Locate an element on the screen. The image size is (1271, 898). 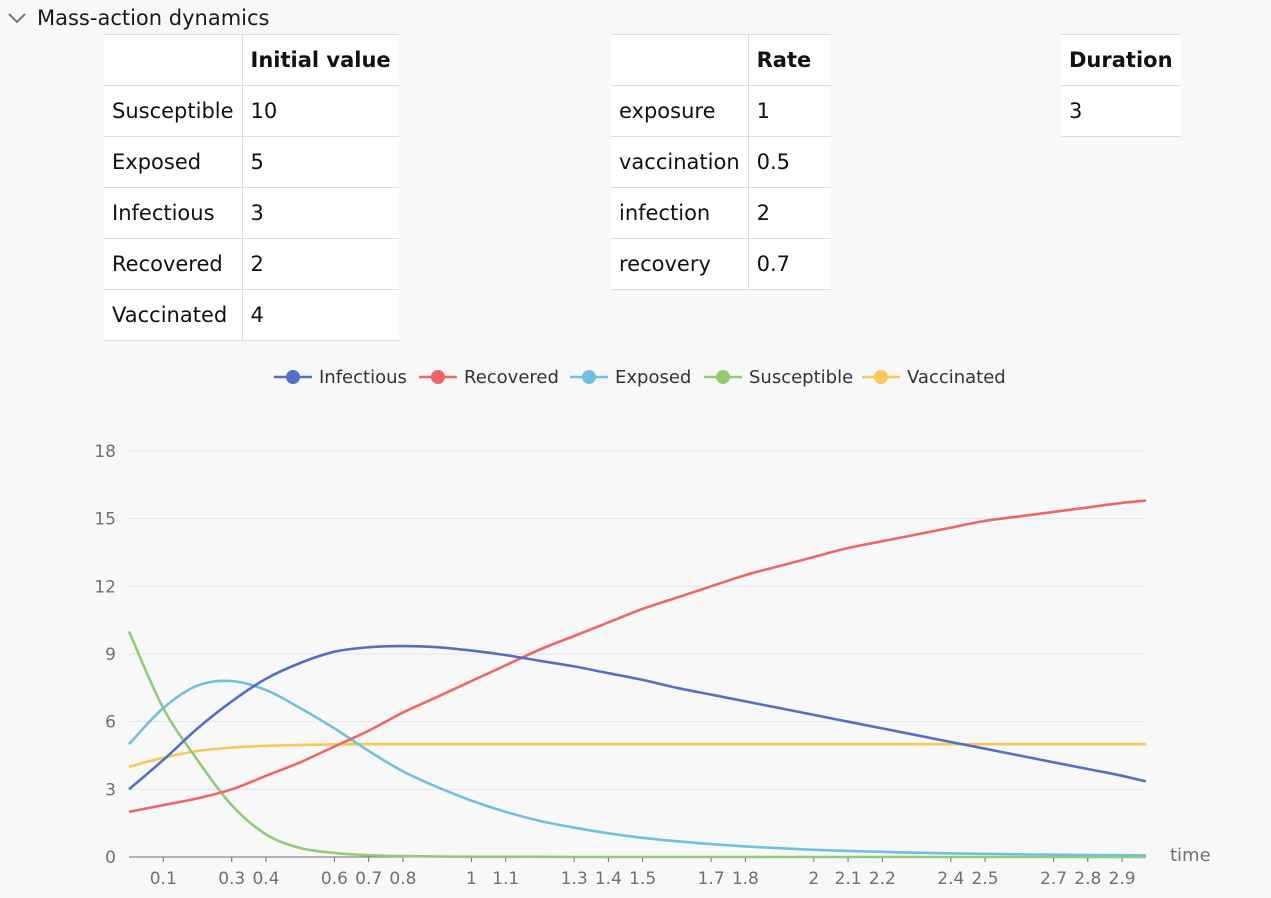
initial-value-cell: 4 is located at coordinates (320, 315).